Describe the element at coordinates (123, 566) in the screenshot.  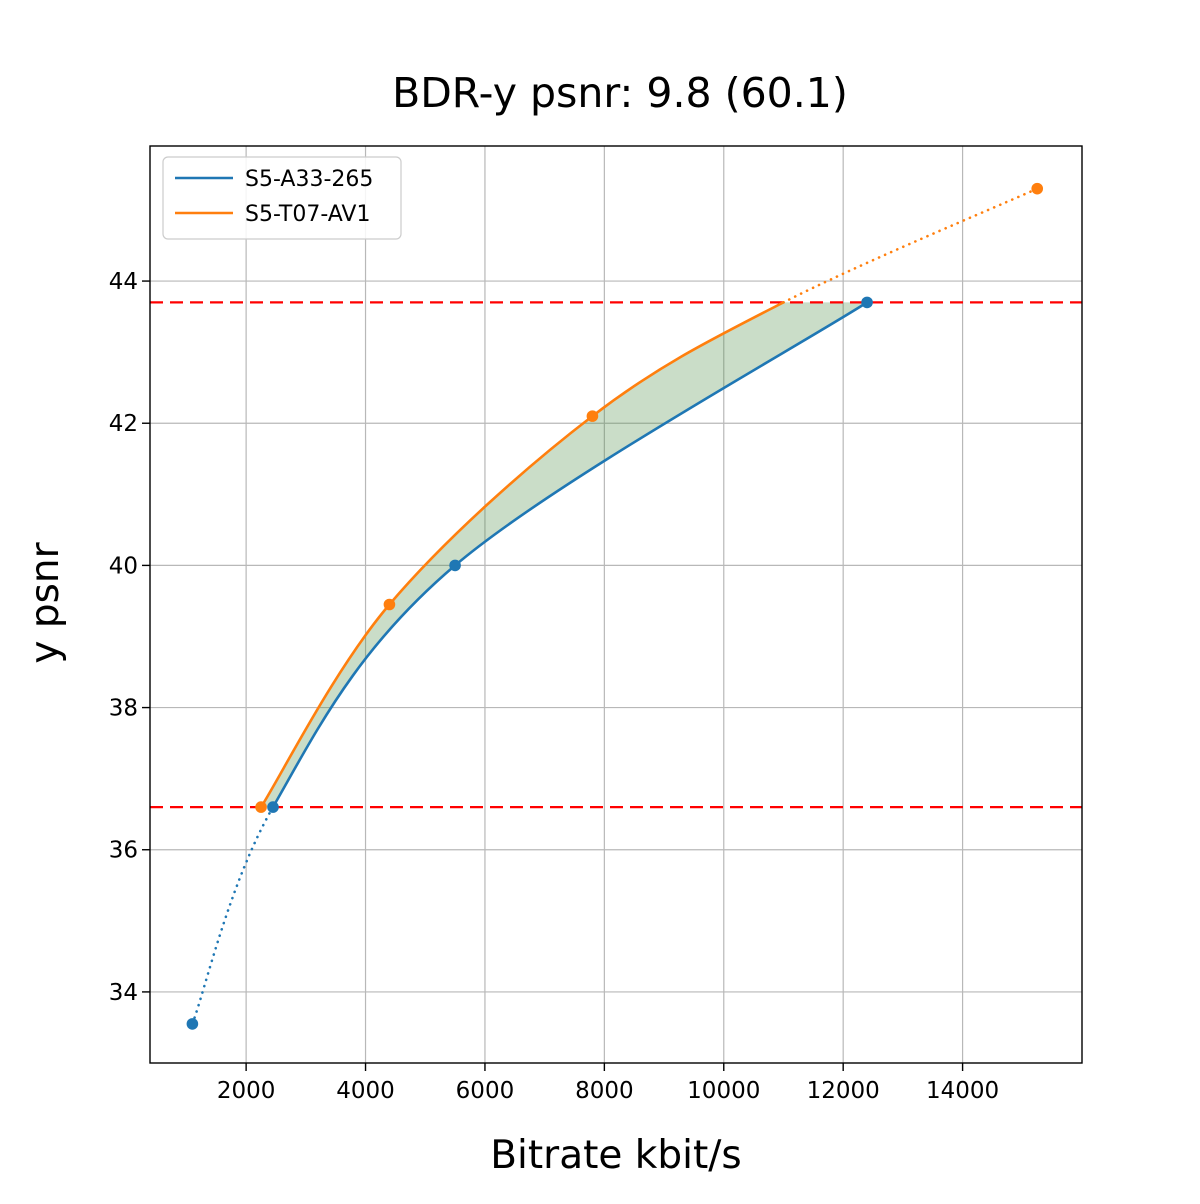
I see `y-tick-label: 40` at that location.